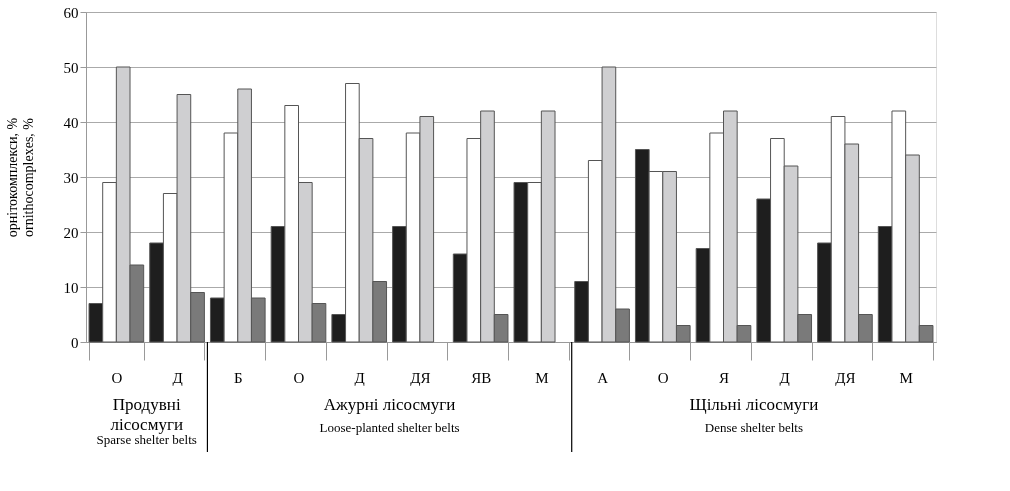 The image size is (1010, 491). What do you see at coordinates (603, 377) in the screenshot?
I see `x-tick-label: А` at bounding box center [603, 377].